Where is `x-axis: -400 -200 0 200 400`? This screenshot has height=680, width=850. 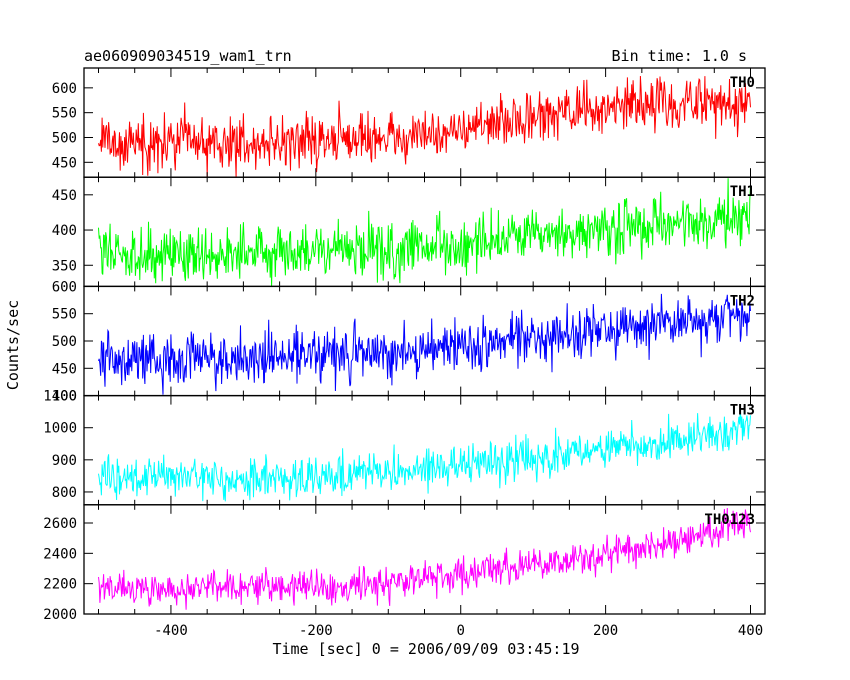
x-axis: -400 -200 0 200 400 is located at coordinates (458, 631).